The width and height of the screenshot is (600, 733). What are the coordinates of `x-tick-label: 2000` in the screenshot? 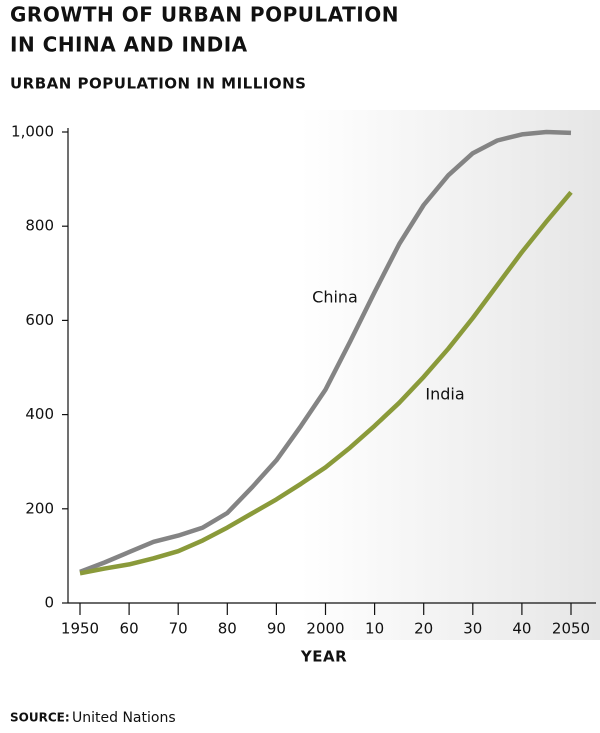 It's located at (325, 629).